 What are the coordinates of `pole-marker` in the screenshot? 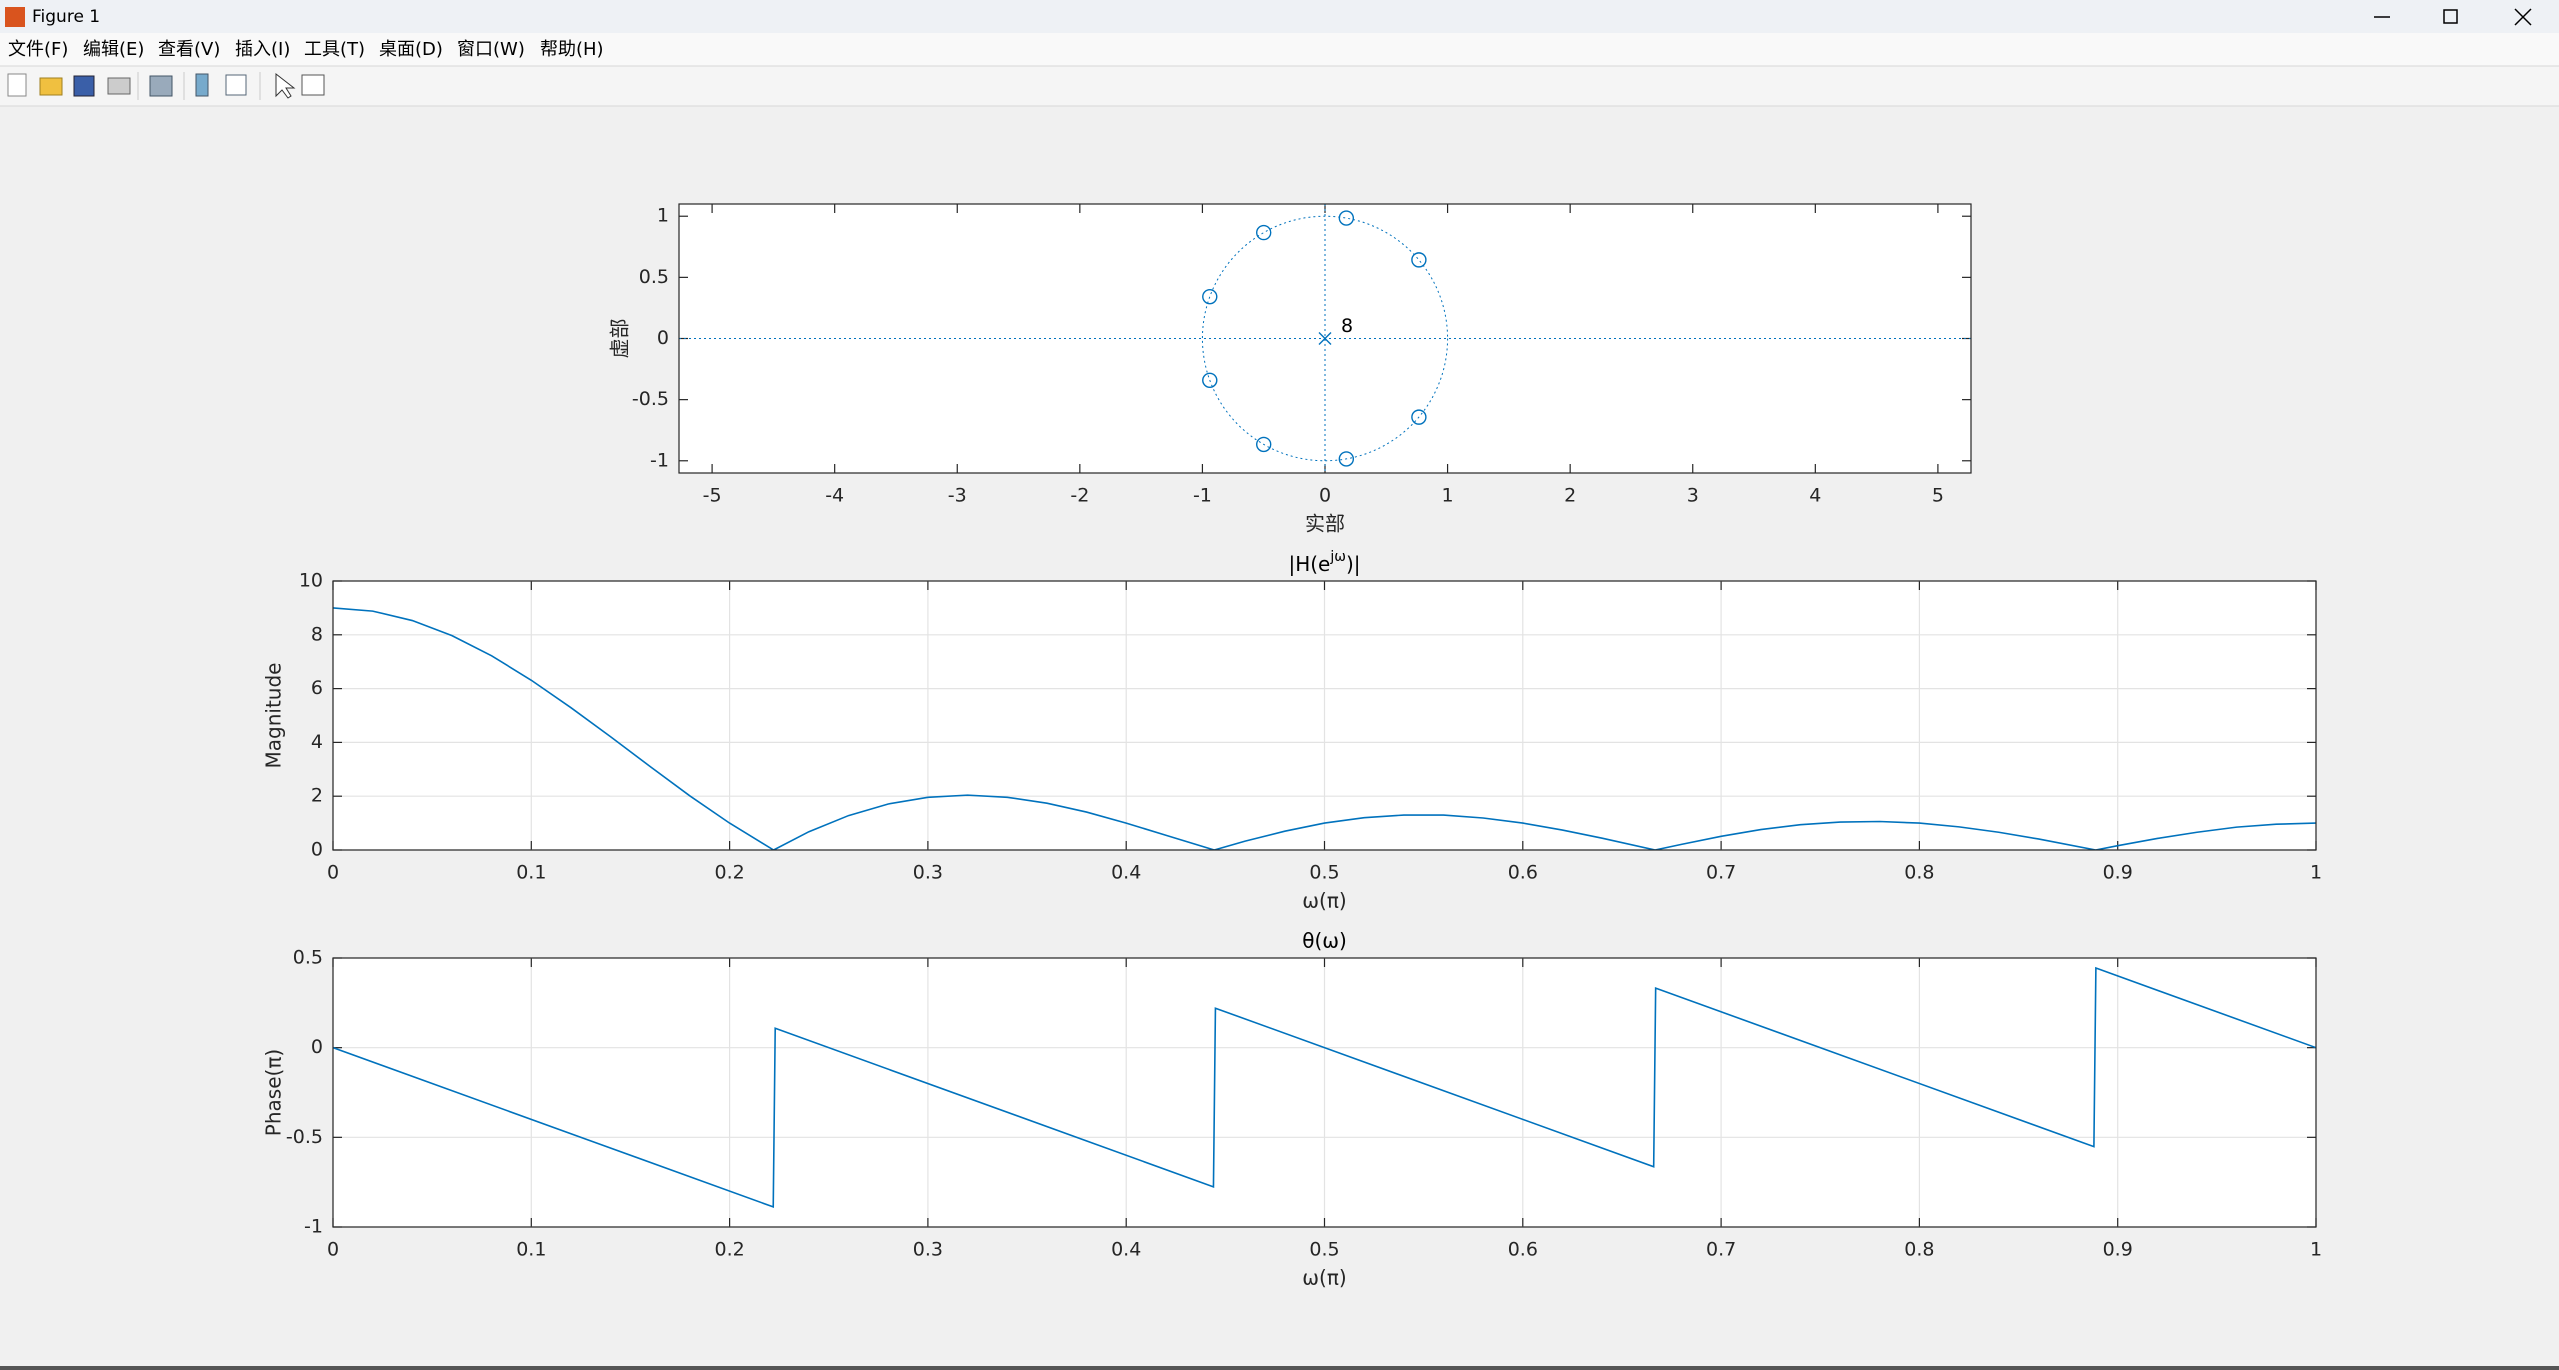 It's located at (1325, 338).